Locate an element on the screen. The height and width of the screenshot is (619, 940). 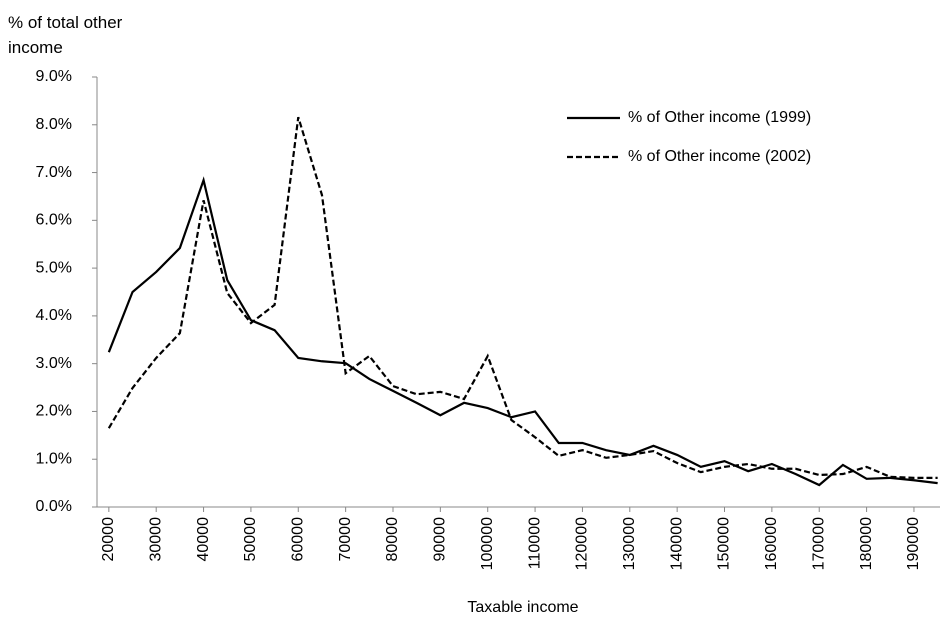
x-tick-label: 130000 is located at coordinates (629, 543).